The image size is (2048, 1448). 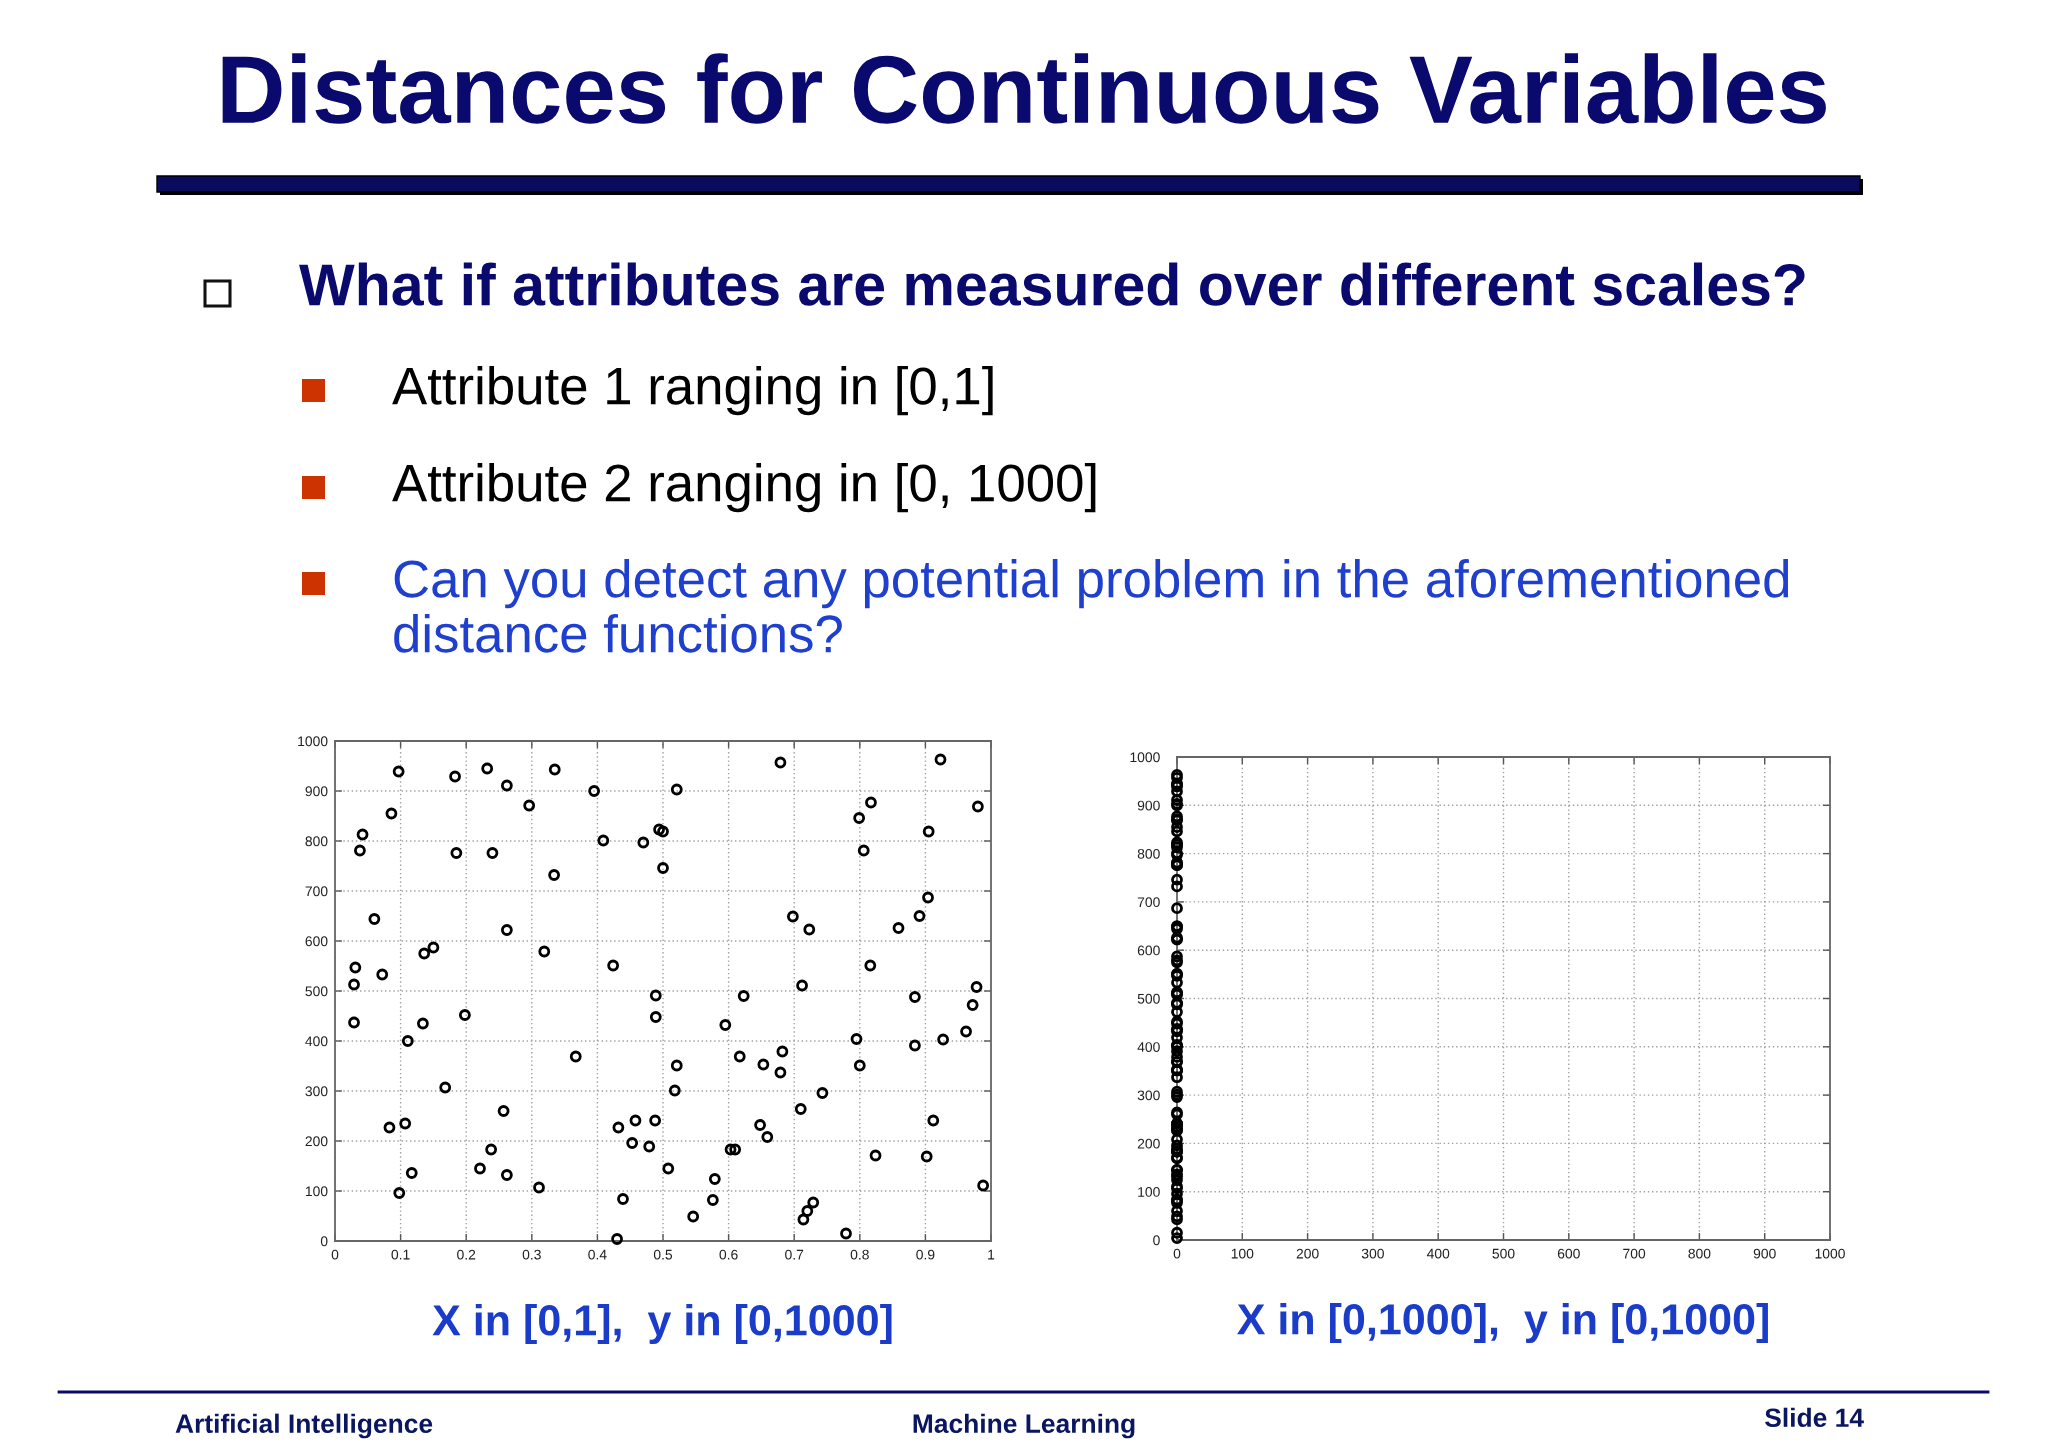 I want to click on x-tick-label: 500, so click(x=1503, y=1253).